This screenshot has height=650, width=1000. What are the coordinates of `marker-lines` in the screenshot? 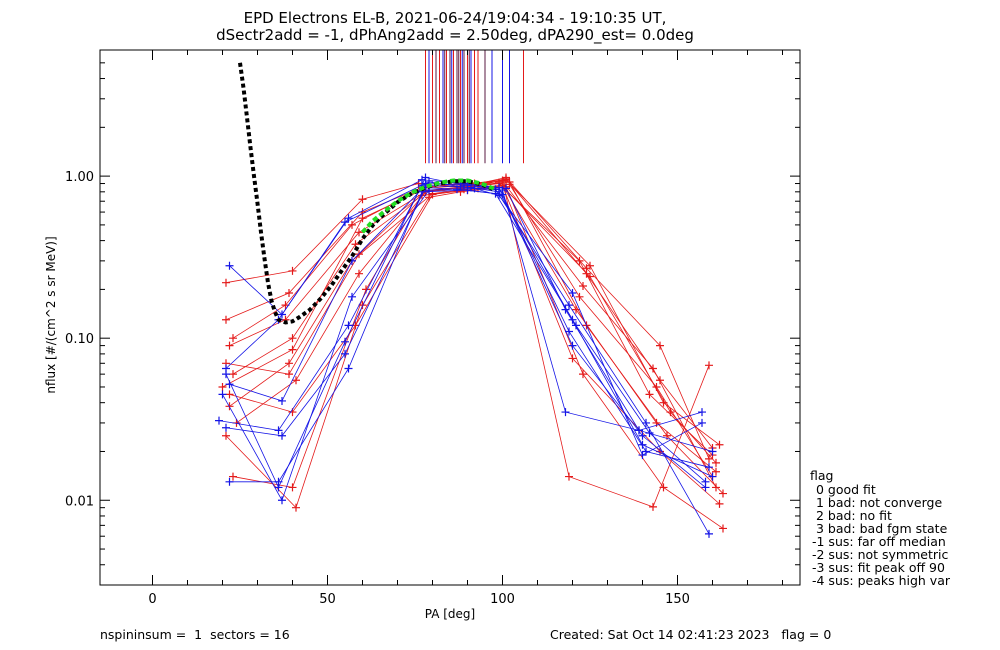 It's located at (474, 107).